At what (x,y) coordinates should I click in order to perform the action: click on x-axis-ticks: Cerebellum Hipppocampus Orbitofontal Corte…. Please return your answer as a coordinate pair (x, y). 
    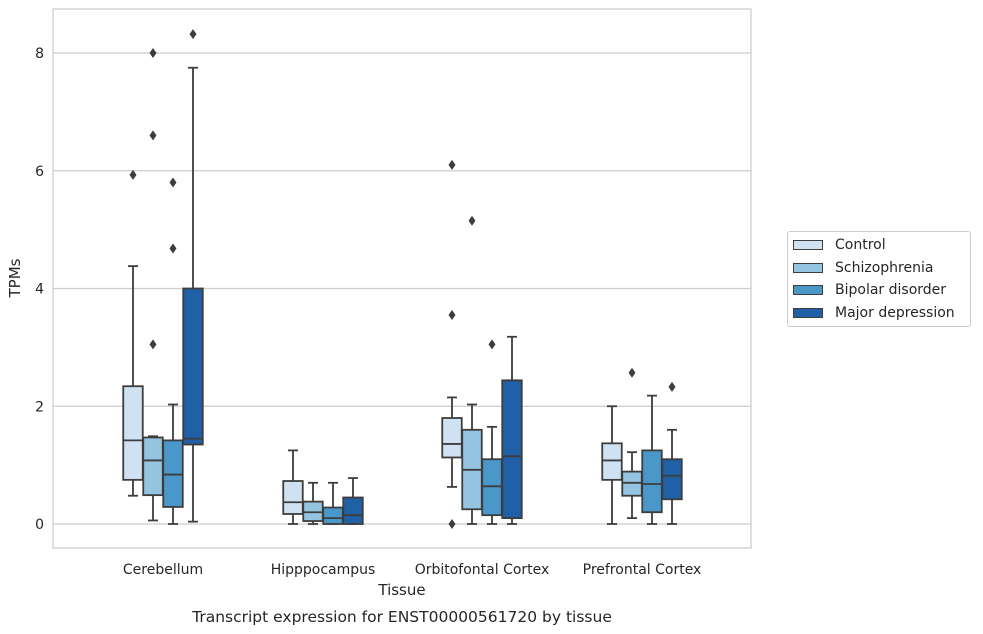
    Looking at the image, I should click on (412, 570).